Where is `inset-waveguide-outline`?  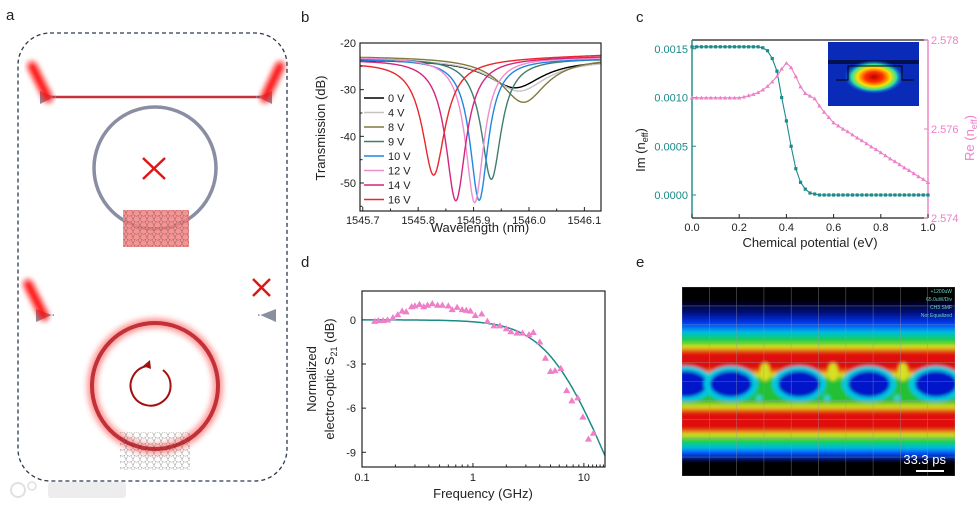 inset-waveguide-outline is located at coordinates (875, 73).